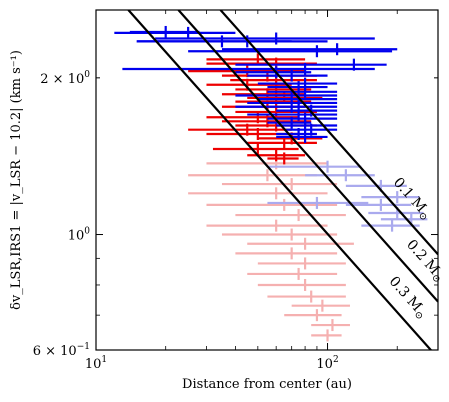 The image size is (449, 402). What do you see at coordinates (16, 180) in the screenshot?
I see `y-axis-label: δv_LSR,IRS1 = |v_LSR − 10.2| (km s⁻¹)` at bounding box center [16, 180].